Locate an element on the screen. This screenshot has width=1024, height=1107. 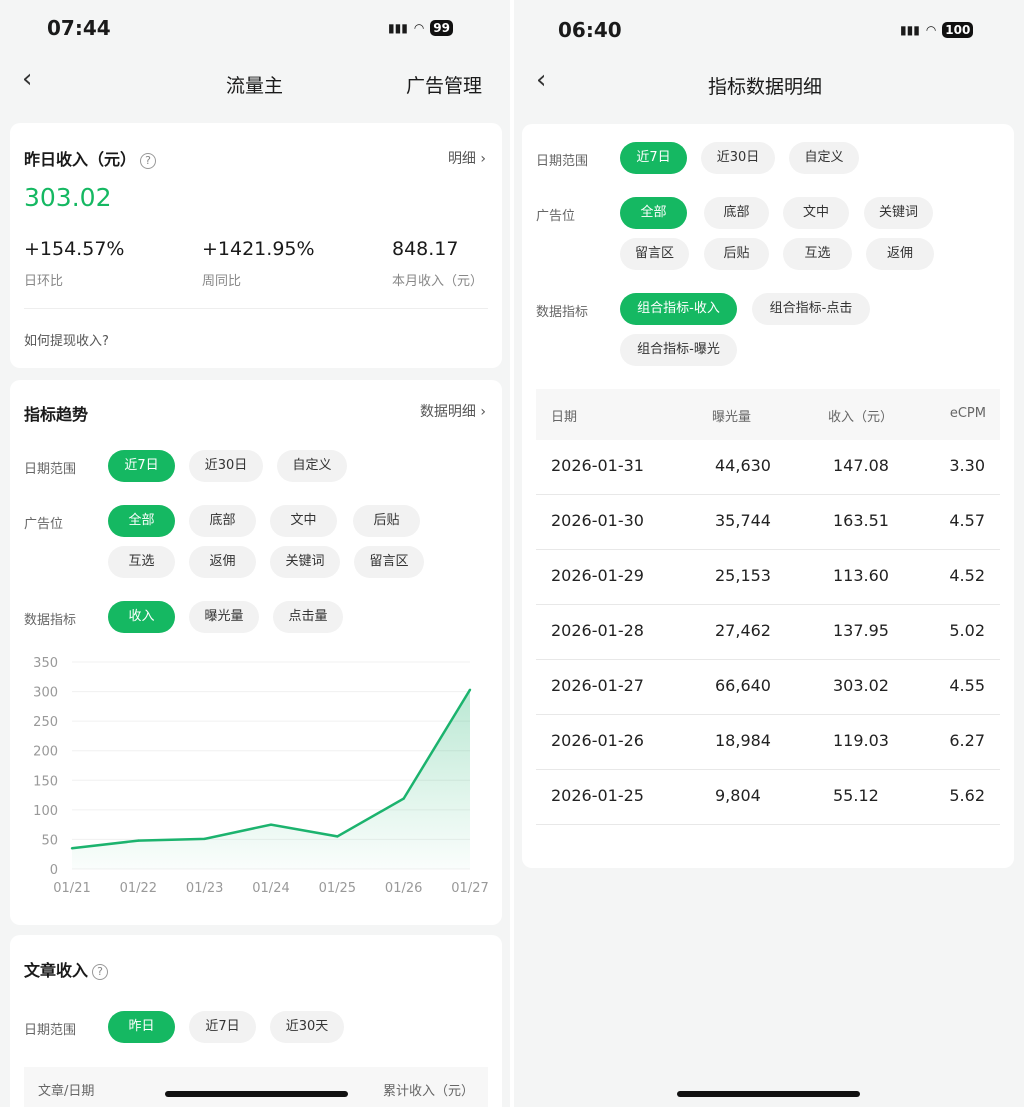
detail-link: 明细 › is located at coordinates (466, 159).